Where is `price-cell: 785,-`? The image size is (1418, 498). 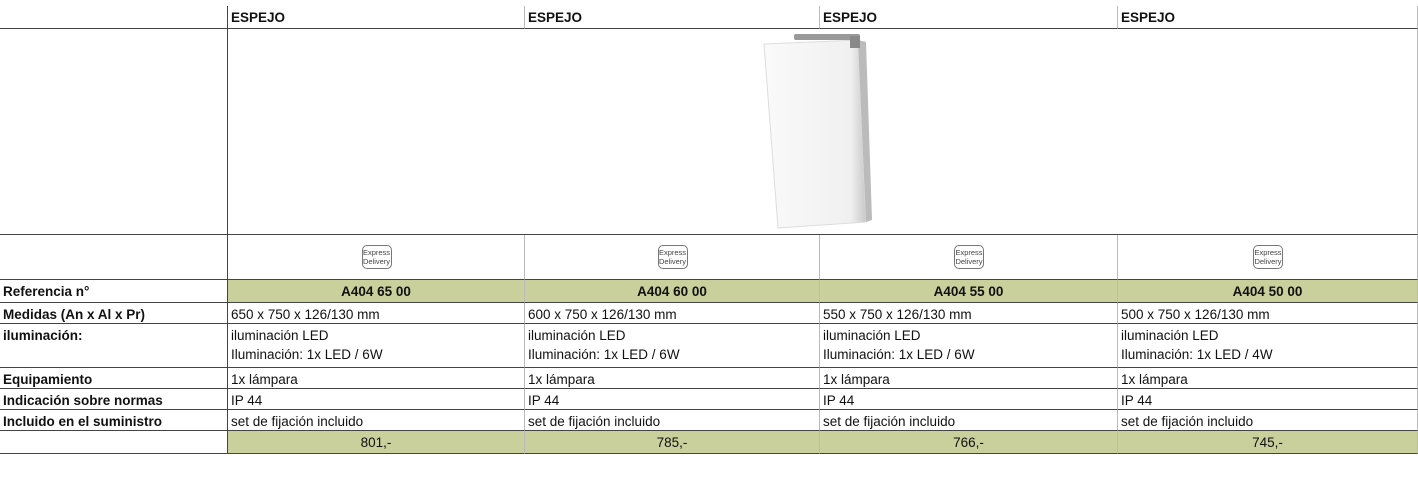
price-cell: 785,- is located at coordinates (672, 442).